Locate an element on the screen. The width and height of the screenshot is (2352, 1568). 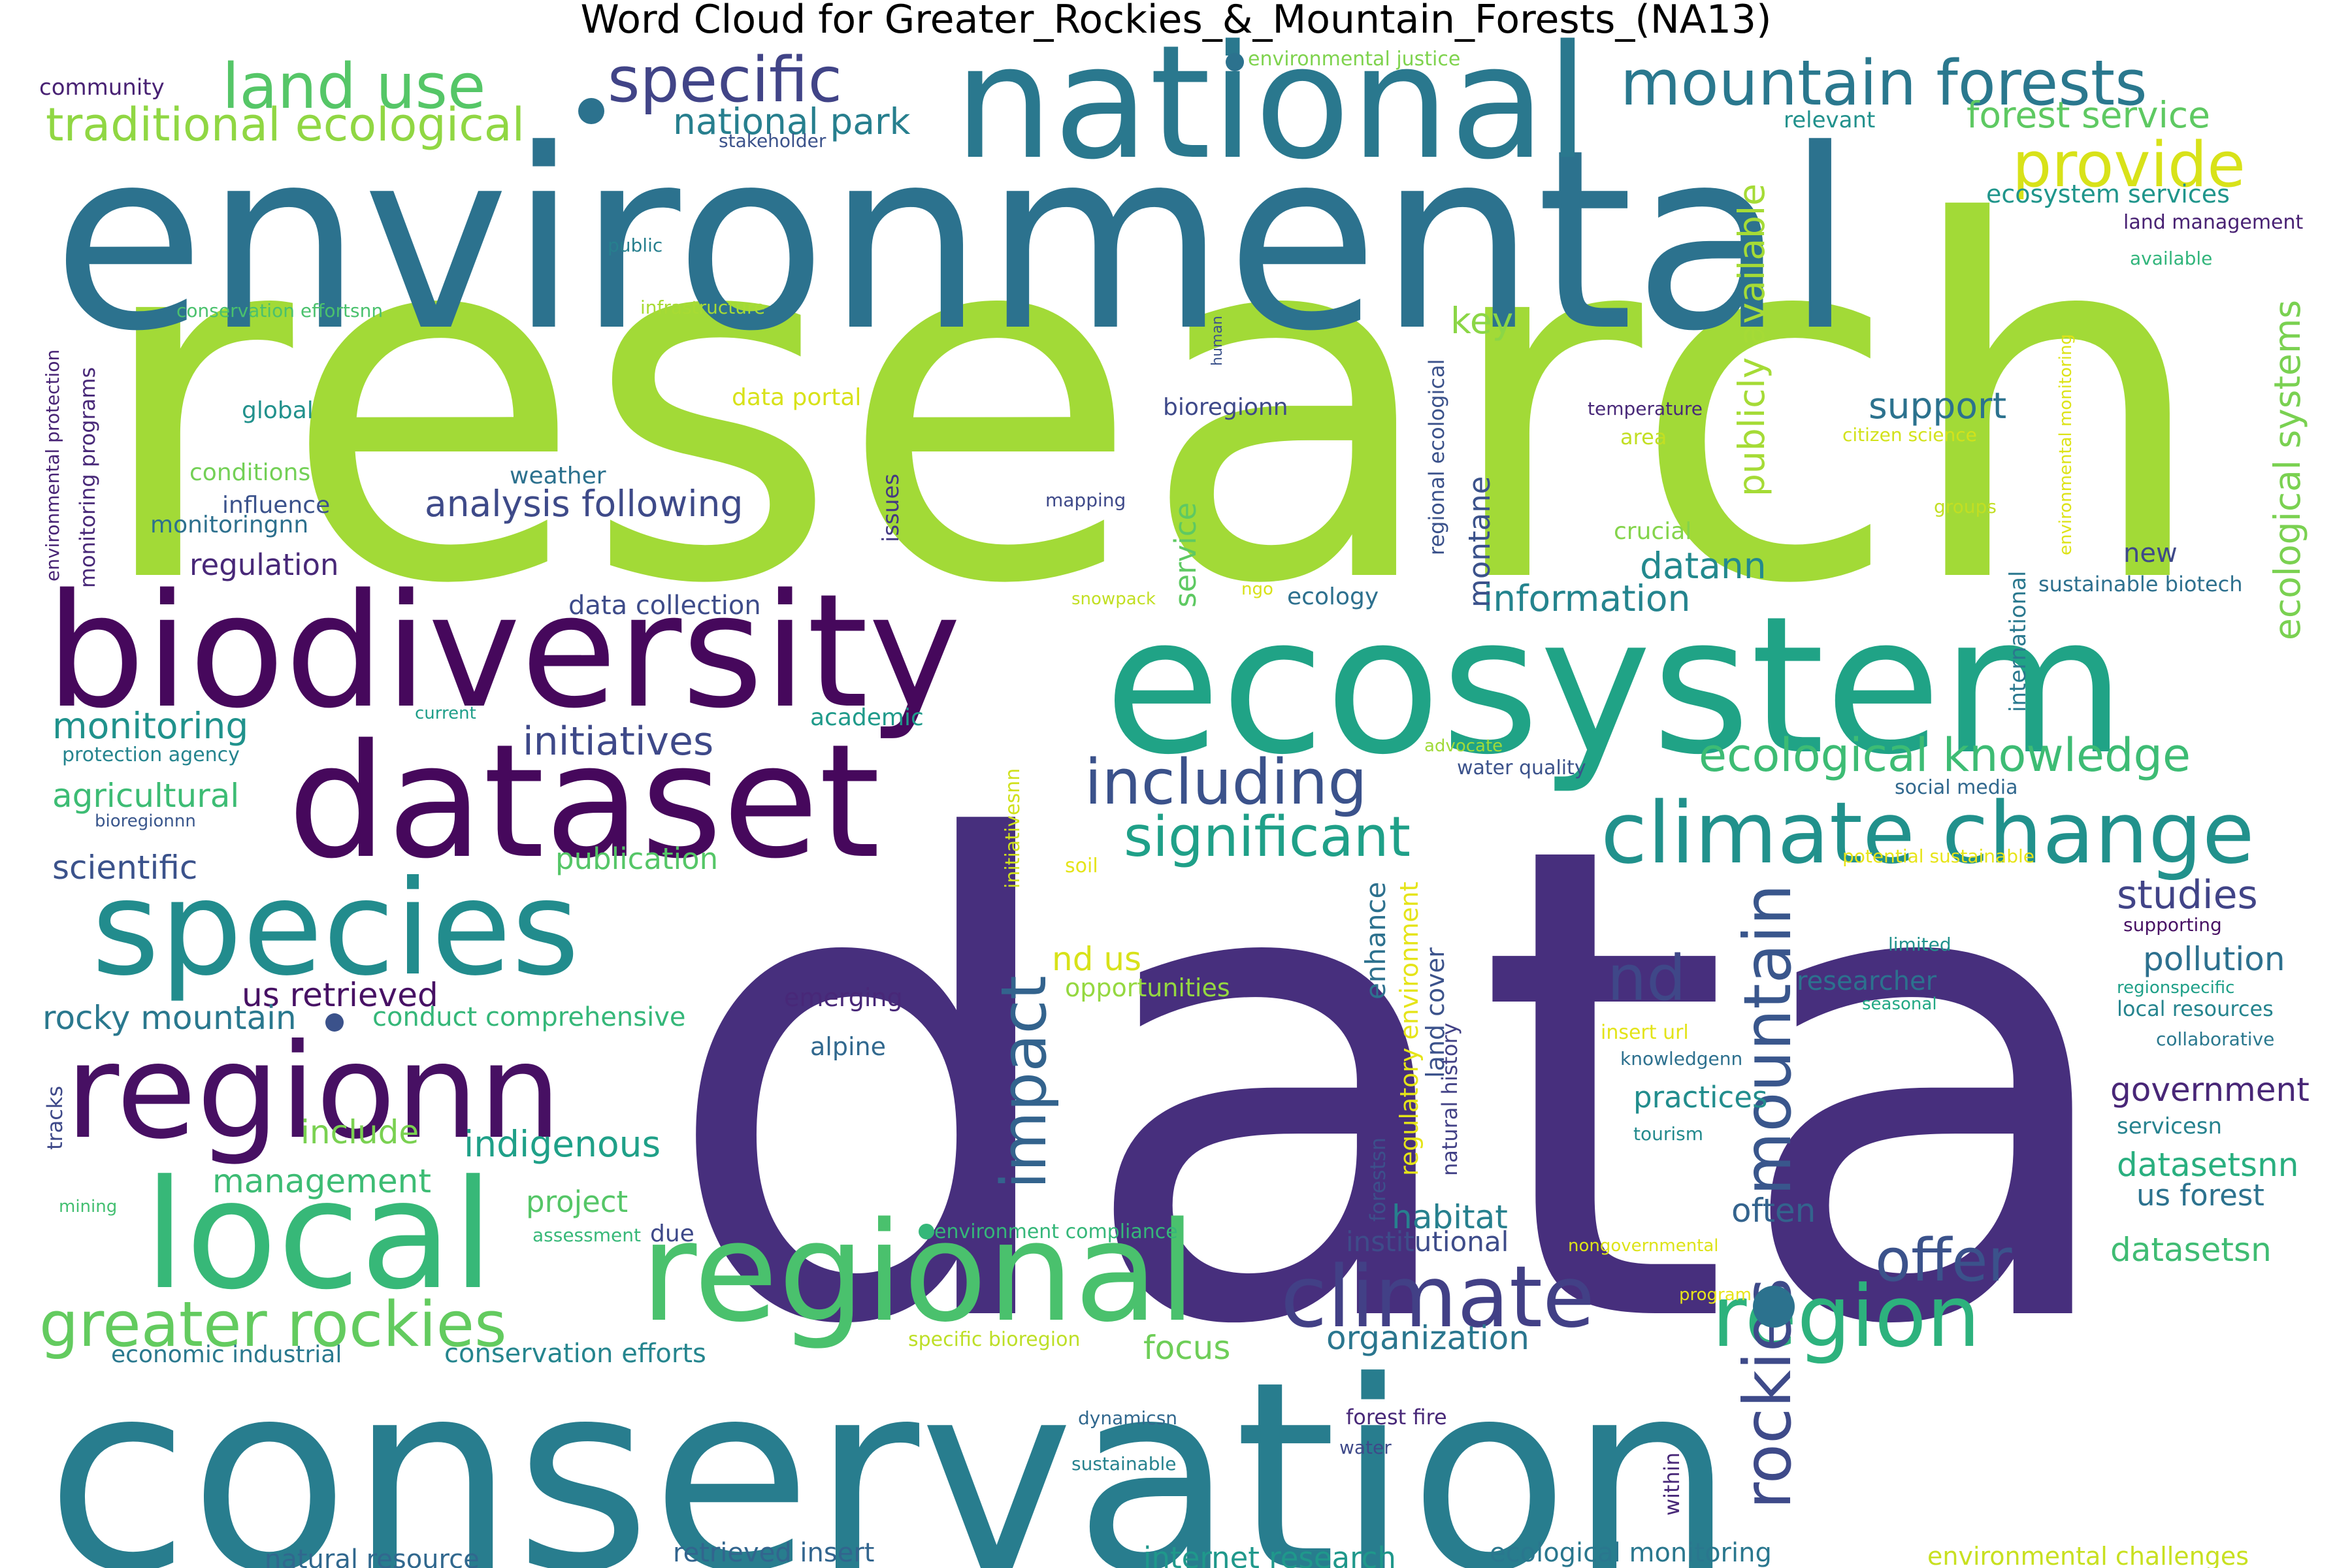
word-regulation: regulation is located at coordinates (264, 564).